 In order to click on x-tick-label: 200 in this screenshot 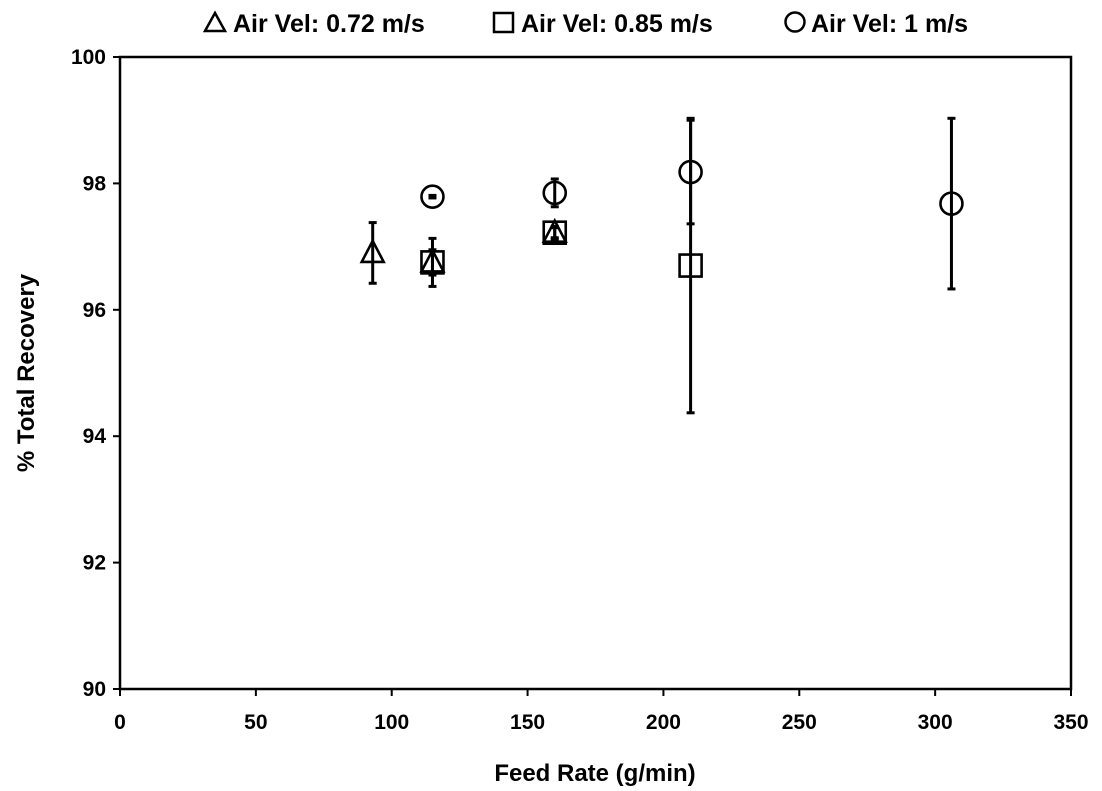, I will do `click(663, 722)`.